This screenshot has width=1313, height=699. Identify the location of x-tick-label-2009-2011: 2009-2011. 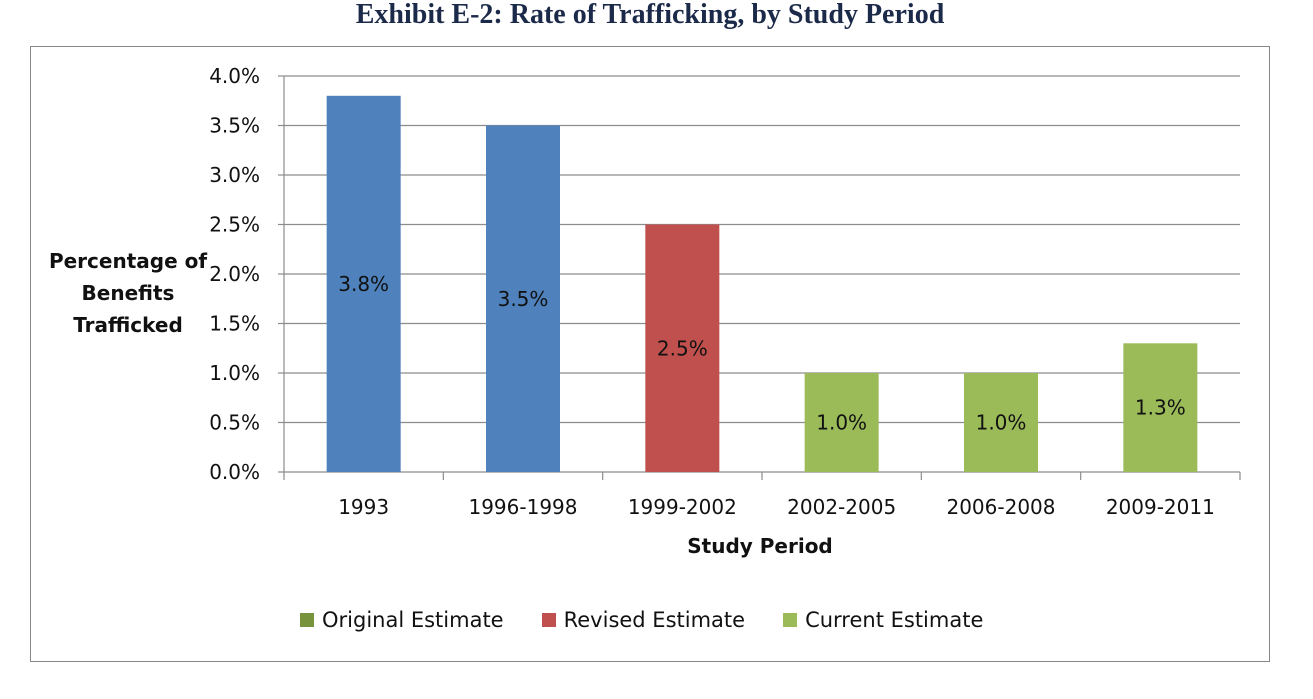
(1160, 507).